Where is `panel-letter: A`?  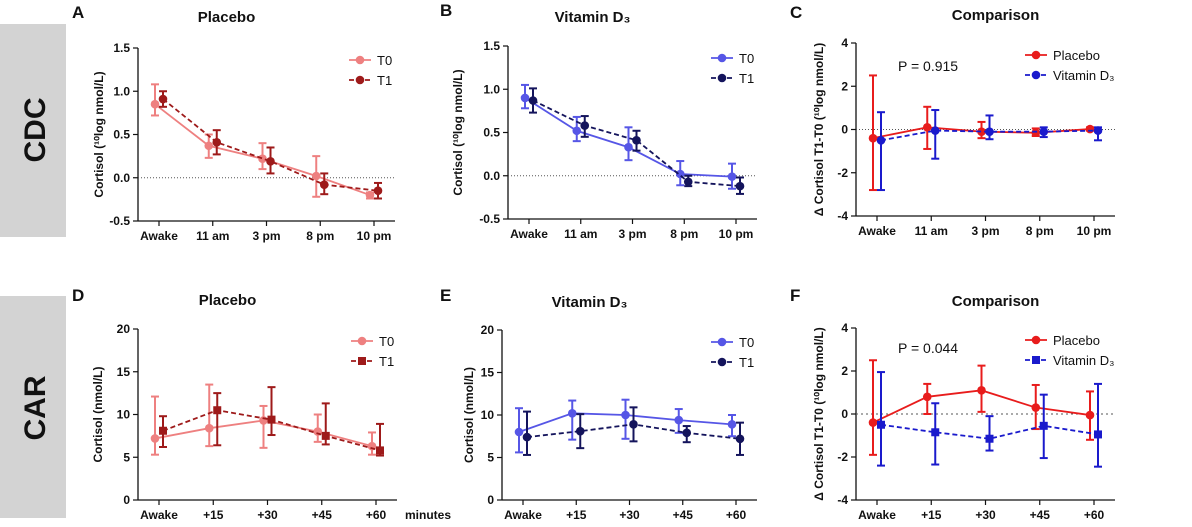 panel-letter: A is located at coordinates (78, 12).